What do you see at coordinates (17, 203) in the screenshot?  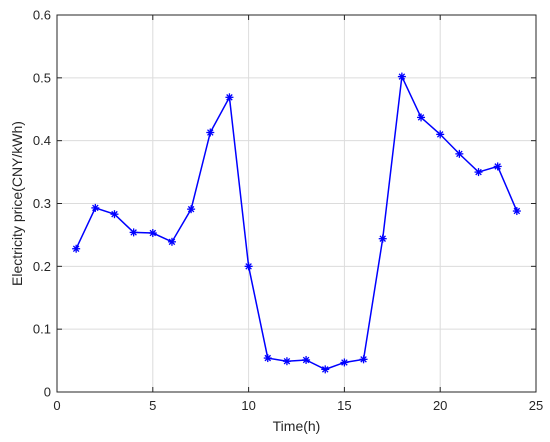 I see `y-axis-label: Electricity price(CNY/kWh)` at bounding box center [17, 203].